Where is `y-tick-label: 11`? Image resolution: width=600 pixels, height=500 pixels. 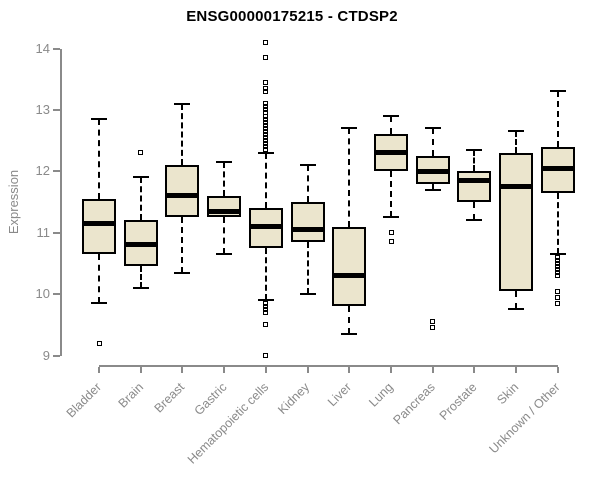
y-tick-label: 11 is located at coordinates (43, 232).